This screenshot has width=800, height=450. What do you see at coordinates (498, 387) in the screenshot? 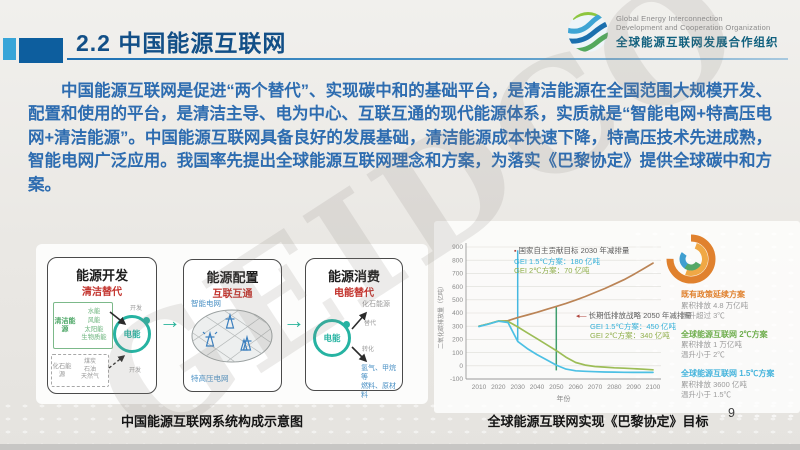
I see `svg-text: 2020` at bounding box center [498, 387].